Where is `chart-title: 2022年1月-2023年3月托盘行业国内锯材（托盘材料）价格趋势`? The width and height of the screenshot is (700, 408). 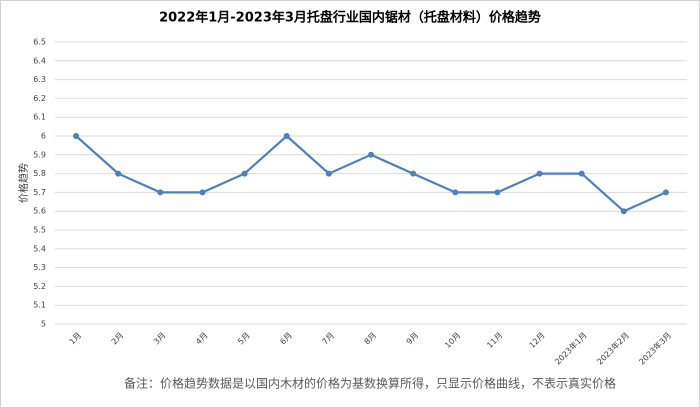 chart-title: 2022年1月-2023年3月托盘行业国内锯材（托盘材料）价格趋势 is located at coordinates (350, 18).